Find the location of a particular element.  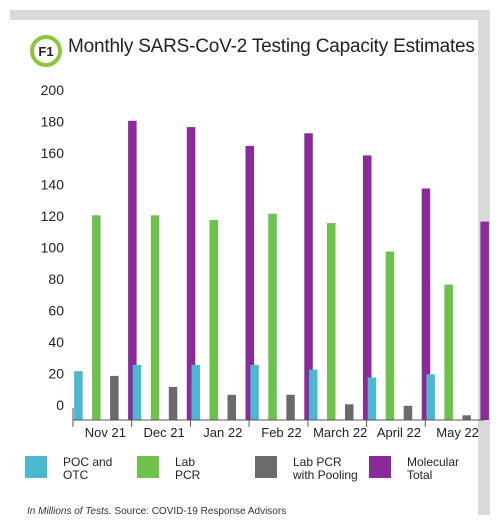

legend-item: Molecular Total is located at coordinates (414, 469).